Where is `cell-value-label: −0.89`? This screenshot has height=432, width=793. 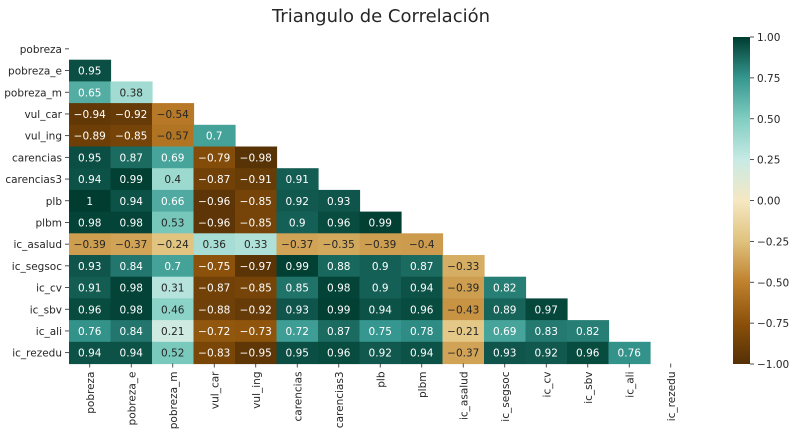
cell-value-label: −0.89 is located at coordinates (90, 137).